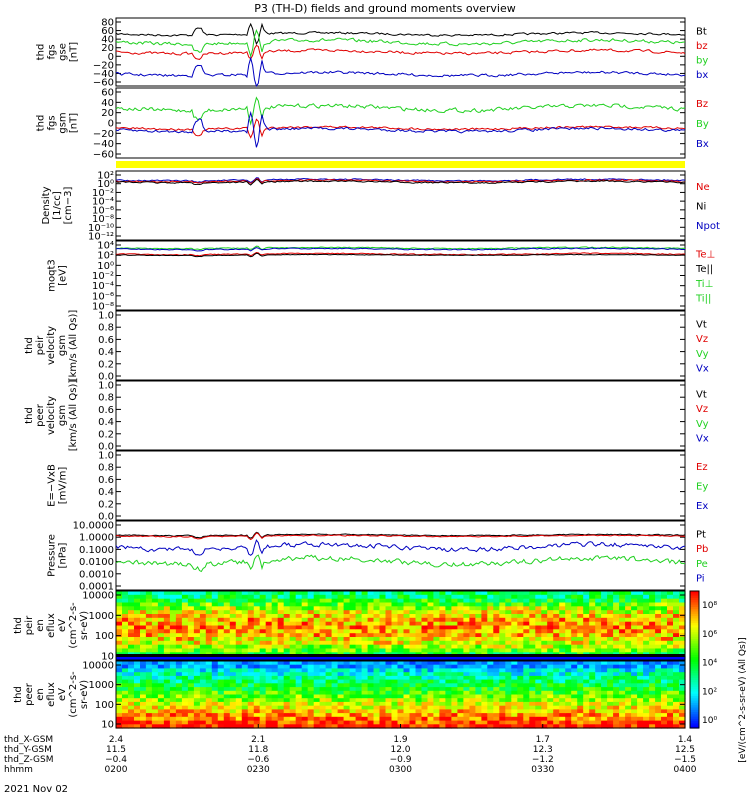 Image resolution: width=750 pixels, height=800 pixels. I want to click on colorbar-tick: 10⁴, so click(709, 664).